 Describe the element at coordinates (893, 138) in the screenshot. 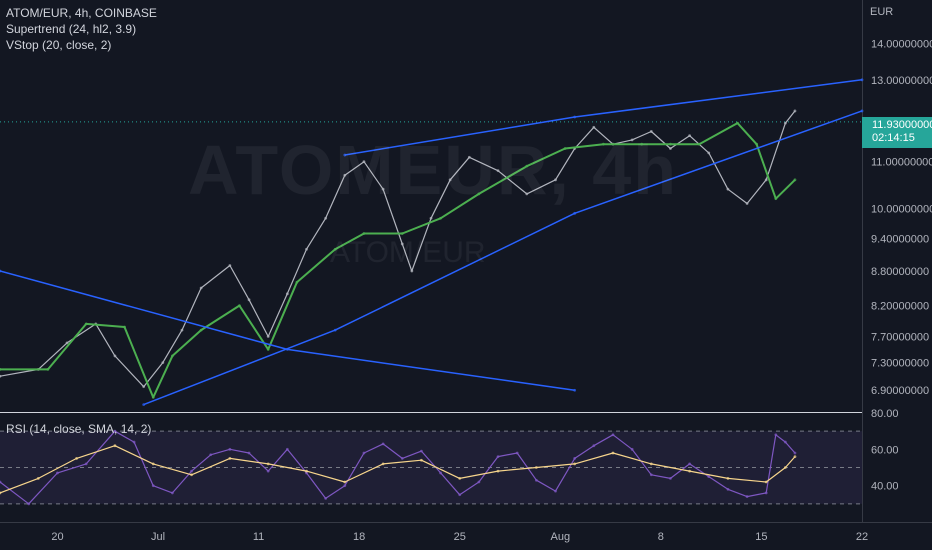

I see `bar-countdown: 02:14:15` at that location.